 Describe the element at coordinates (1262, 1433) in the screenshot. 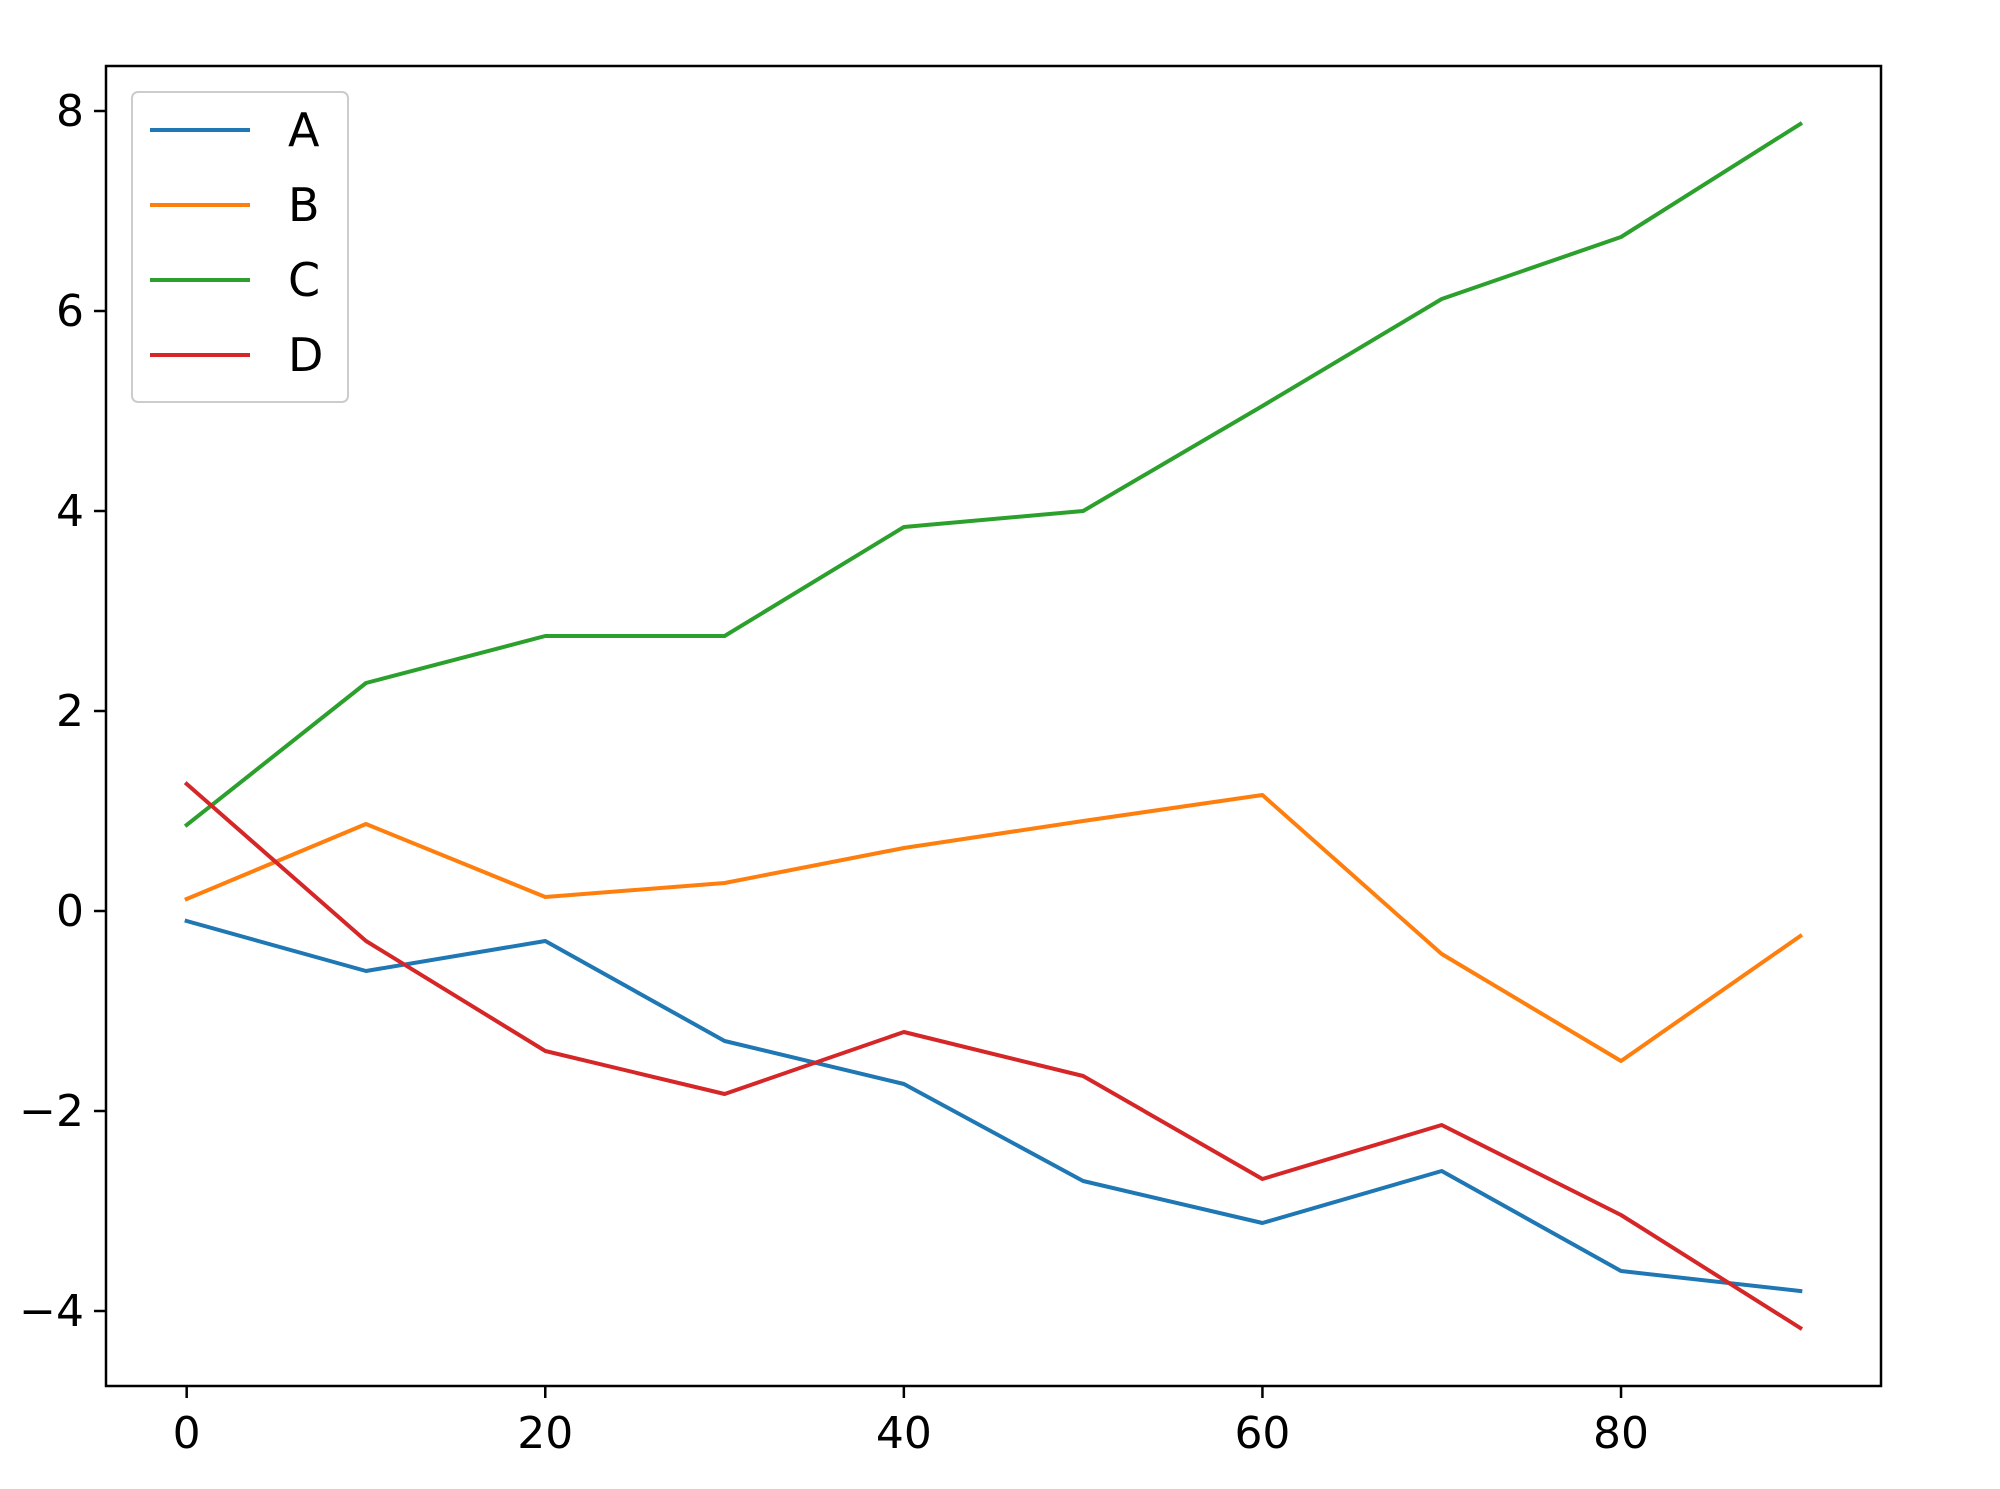

I see `x-tick-label: 60` at that location.